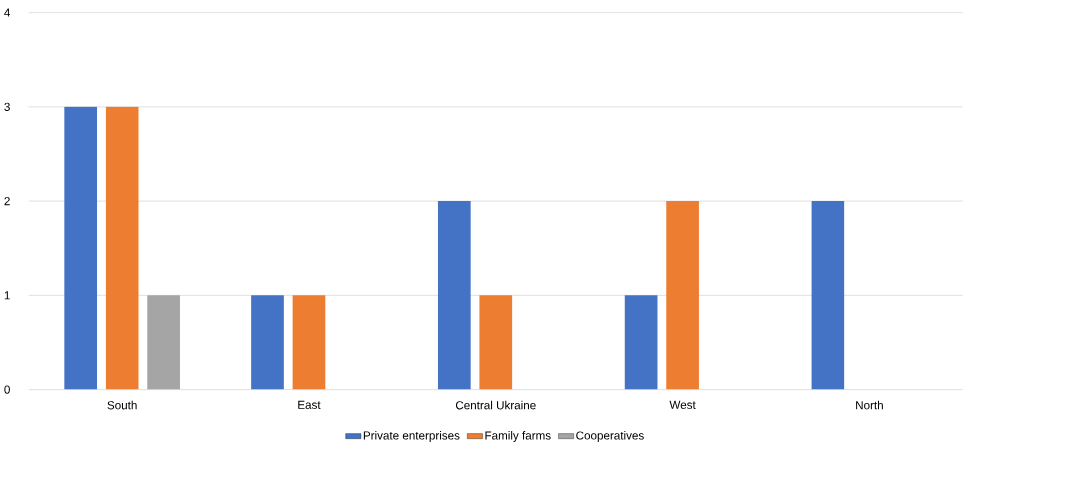 The height and width of the screenshot is (478, 1089). What do you see at coordinates (122, 405) in the screenshot?
I see `x-tick-label: South` at bounding box center [122, 405].